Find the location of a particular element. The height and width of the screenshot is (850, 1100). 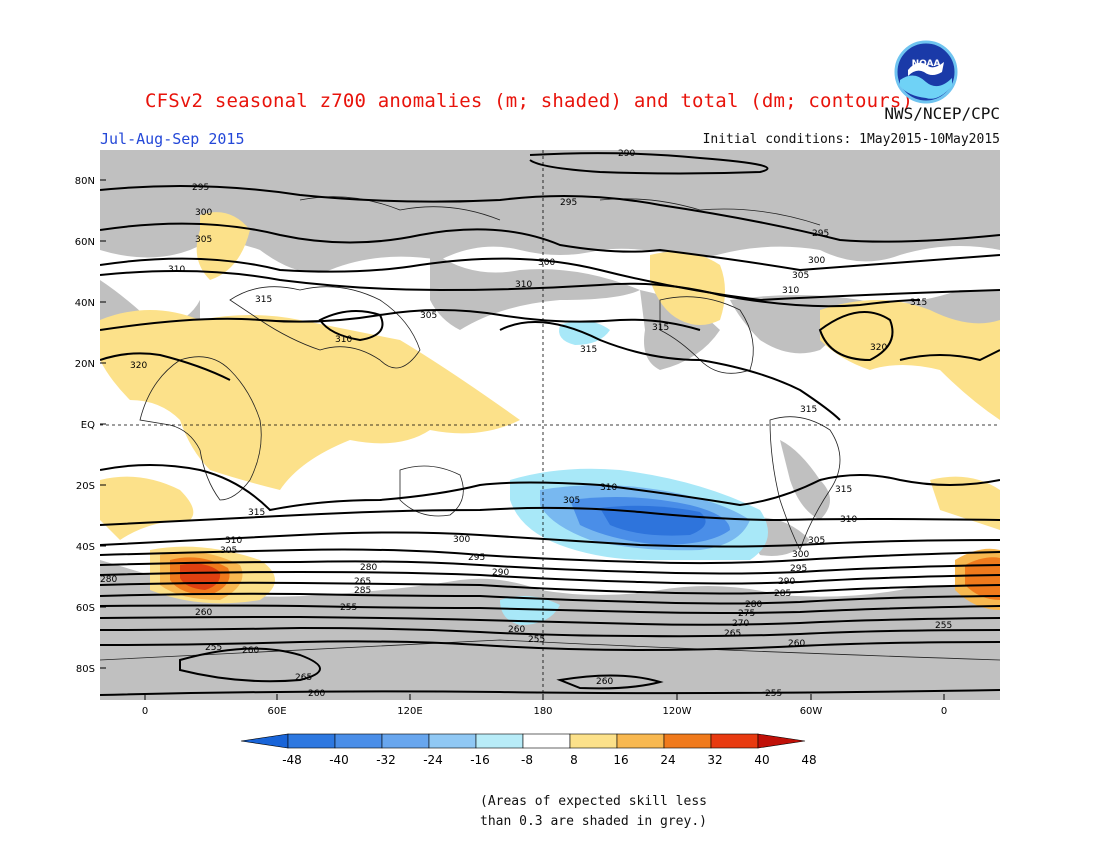

agency-label: NWS/NCEP/CPC is located at coordinates (942, 113).